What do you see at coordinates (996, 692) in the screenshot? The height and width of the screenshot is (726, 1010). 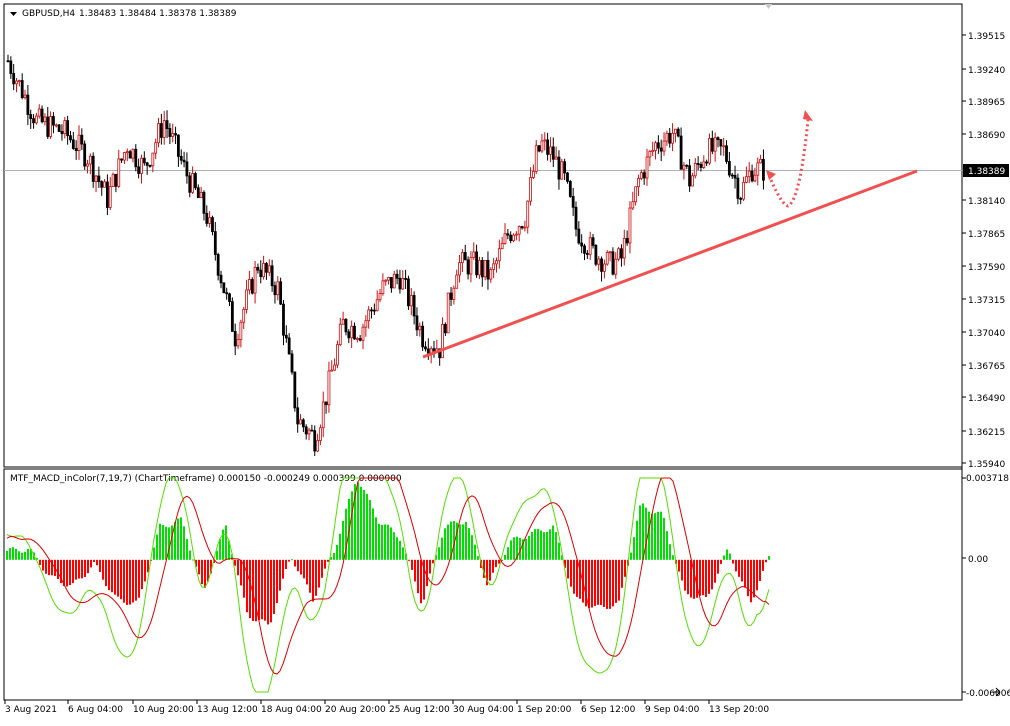 I see `resize-grip-icon` at bounding box center [996, 692].